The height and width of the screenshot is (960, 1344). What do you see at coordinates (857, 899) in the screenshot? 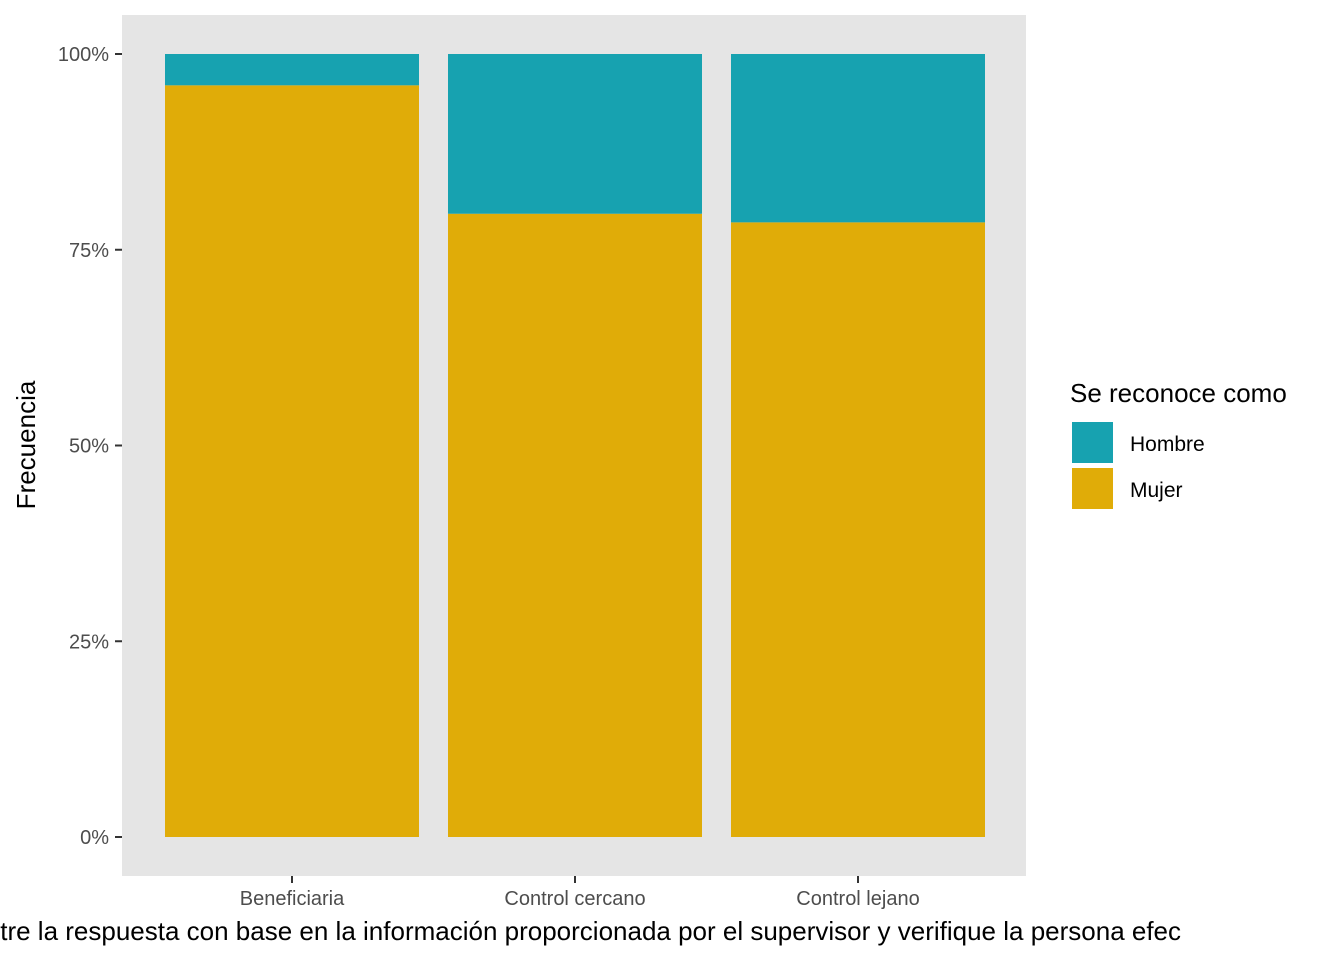
I see `x-tick-label: Control lejano` at bounding box center [857, 899].